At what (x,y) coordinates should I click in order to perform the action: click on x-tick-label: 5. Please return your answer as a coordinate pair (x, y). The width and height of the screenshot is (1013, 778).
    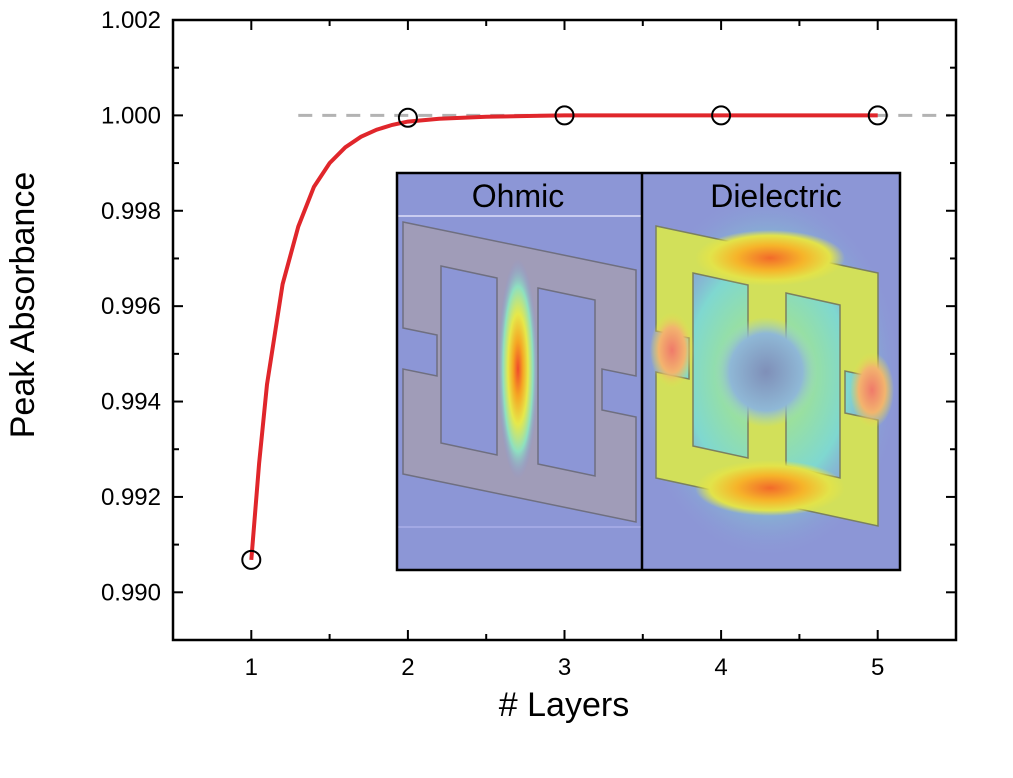
    Looking at the image, I should click on (877, 667).